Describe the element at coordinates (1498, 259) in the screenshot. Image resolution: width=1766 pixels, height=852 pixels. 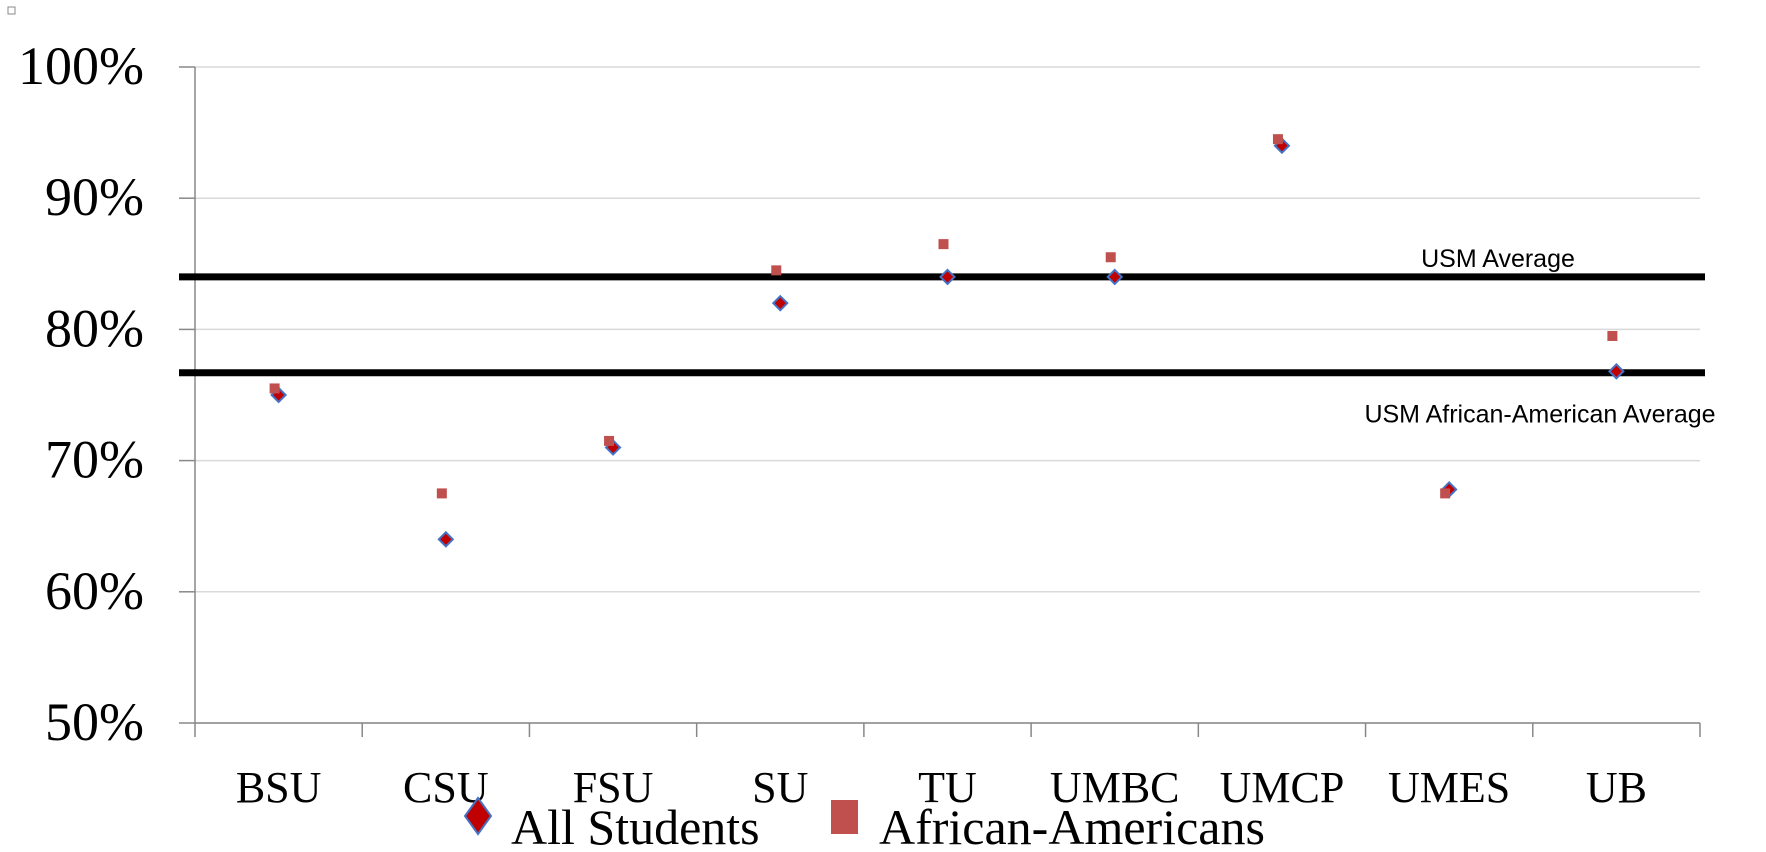
I see `reference-line-label: USM Average` at that location.